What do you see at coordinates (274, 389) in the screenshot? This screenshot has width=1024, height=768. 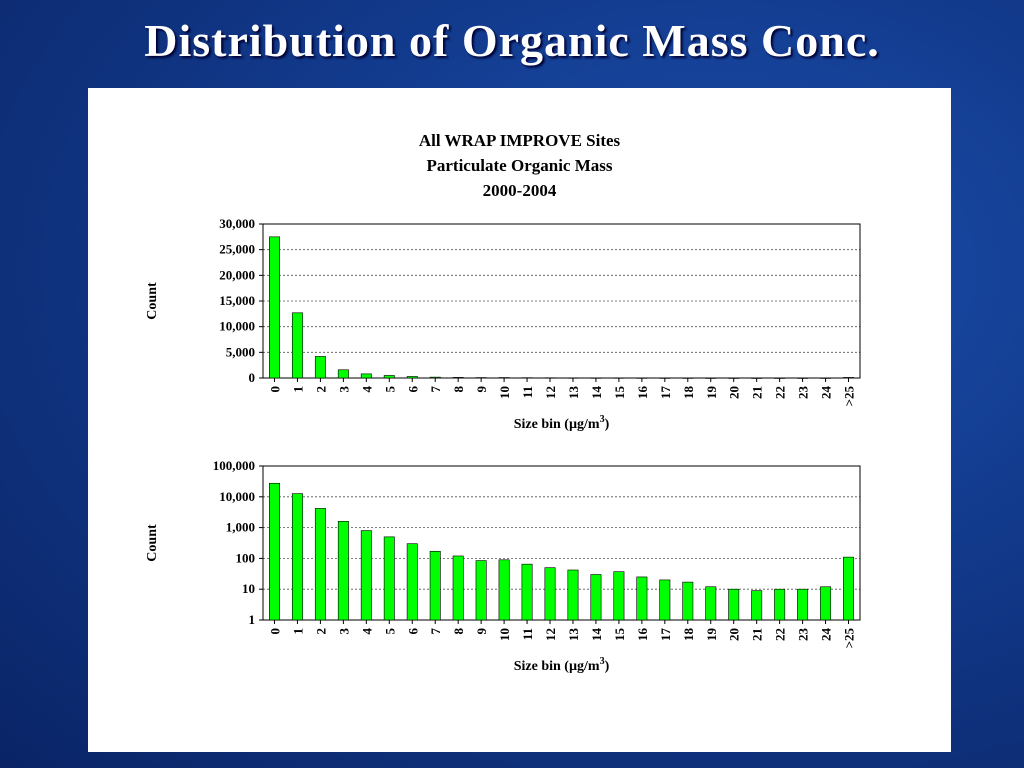 I see `linear-chart-x-tick-label: 0` at bounding box center [274, 389].